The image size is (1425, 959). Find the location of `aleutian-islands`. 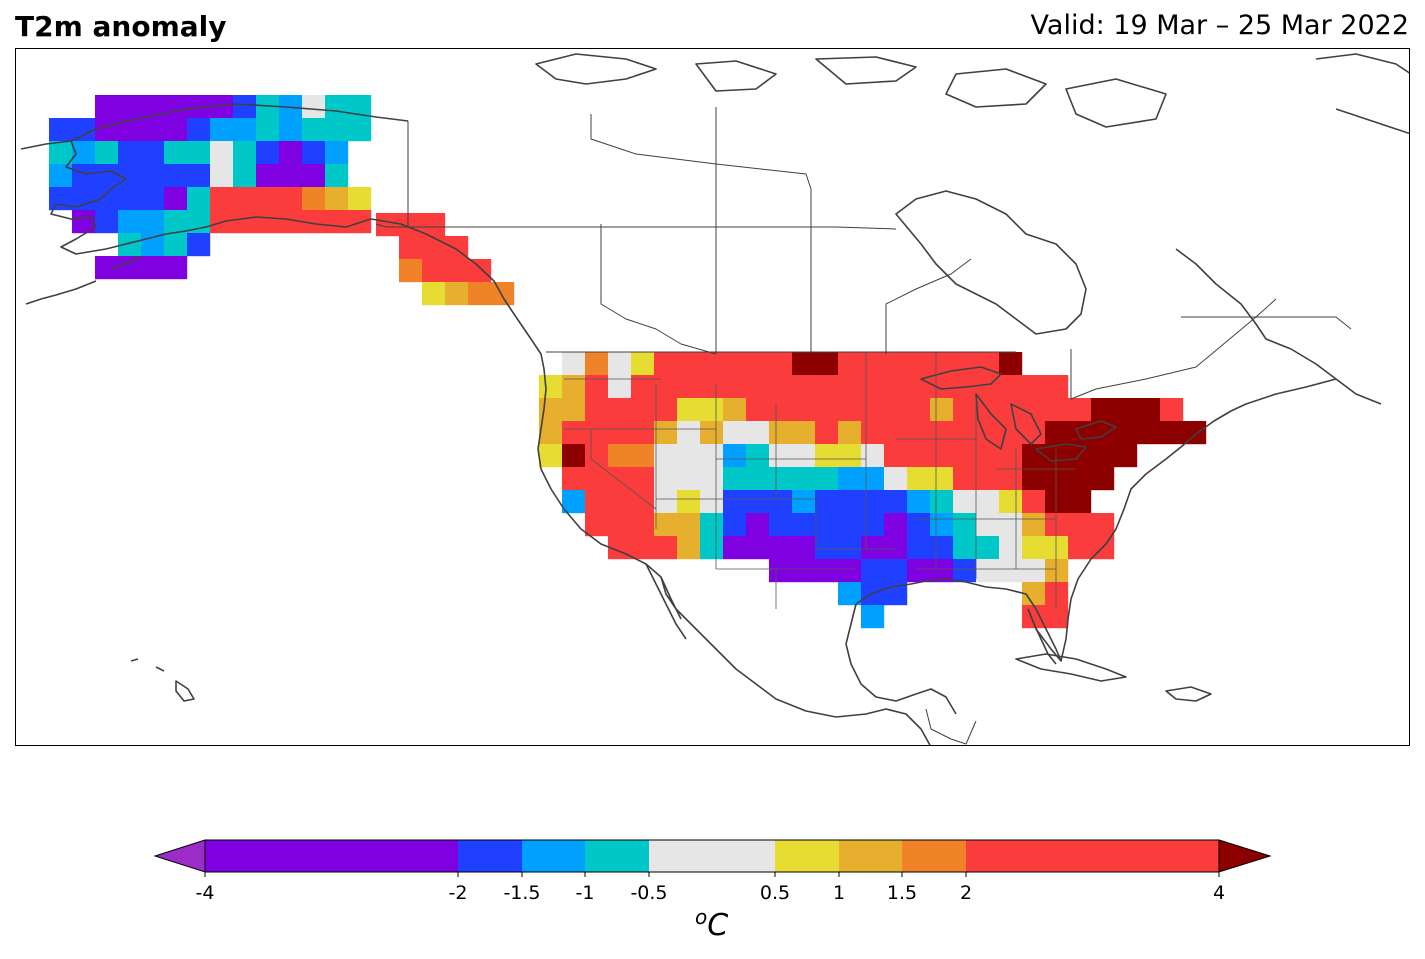

aleutian-islands is located at coordinates (83, 280).